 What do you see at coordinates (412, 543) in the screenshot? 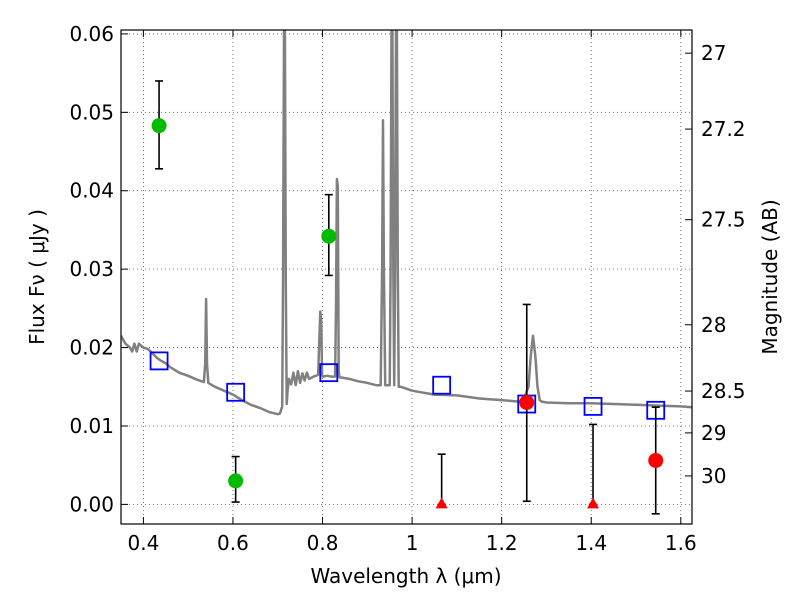
I see `x-tick-label: 1` at bounding box center [412, 543].